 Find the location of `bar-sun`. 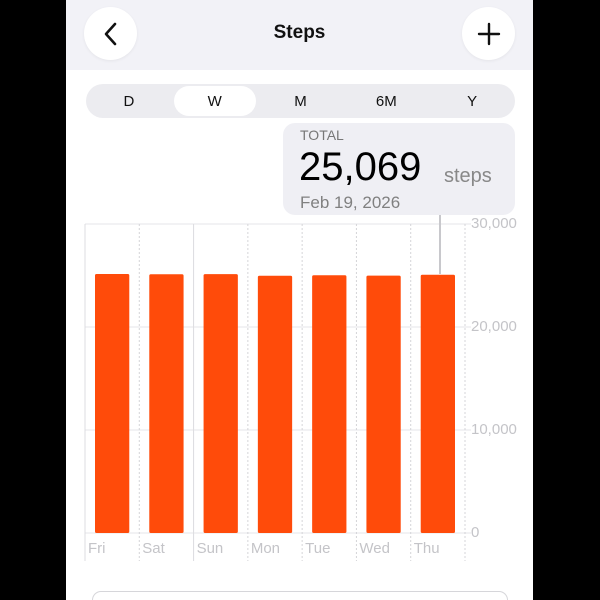

bar-sun is located at coordinates (220, 403).